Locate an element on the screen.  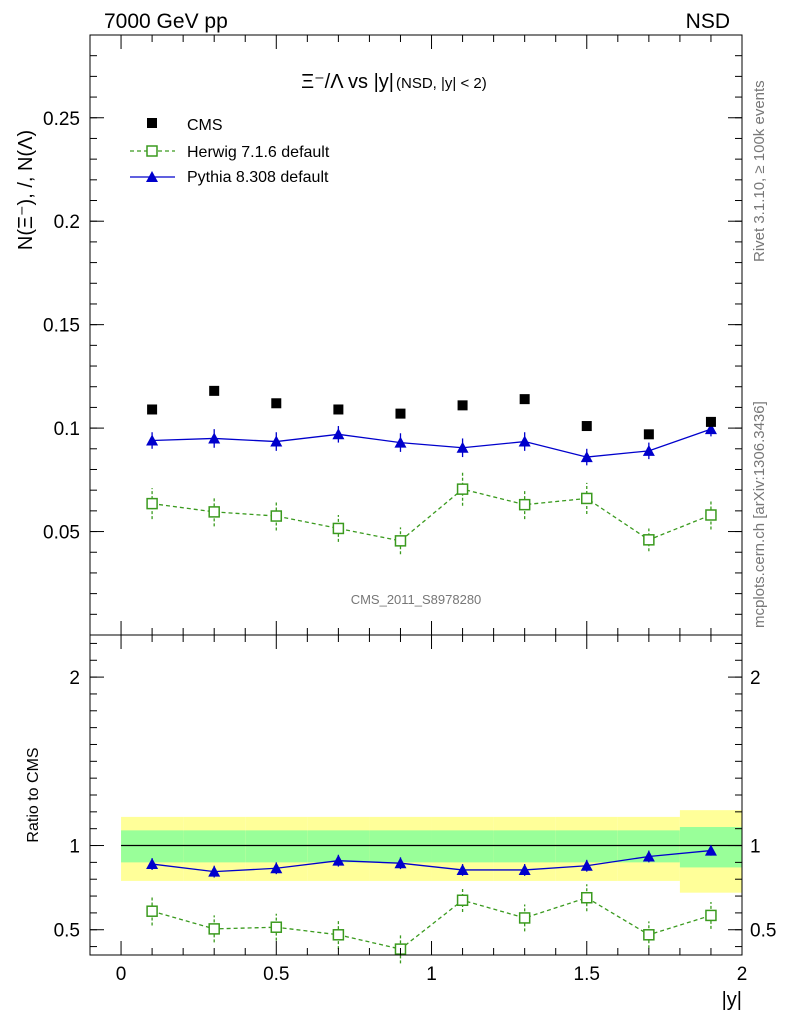
x-tick-label: 1.5 is located at coordinates (587, 974).